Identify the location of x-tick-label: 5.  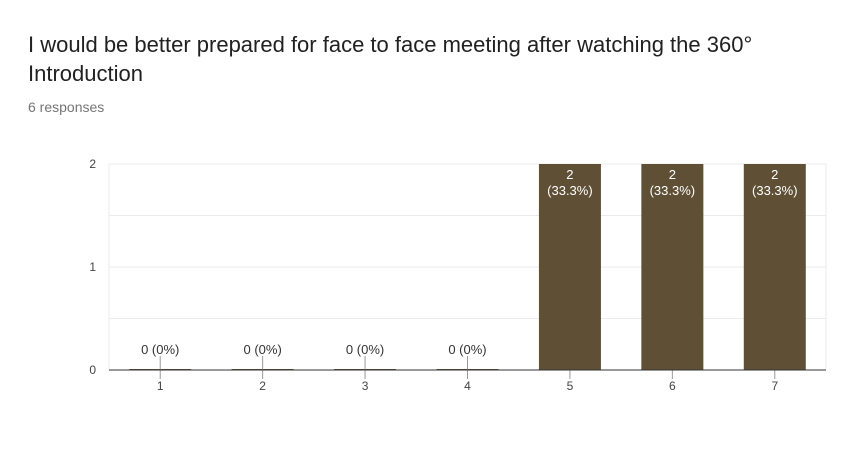
(570, 386).